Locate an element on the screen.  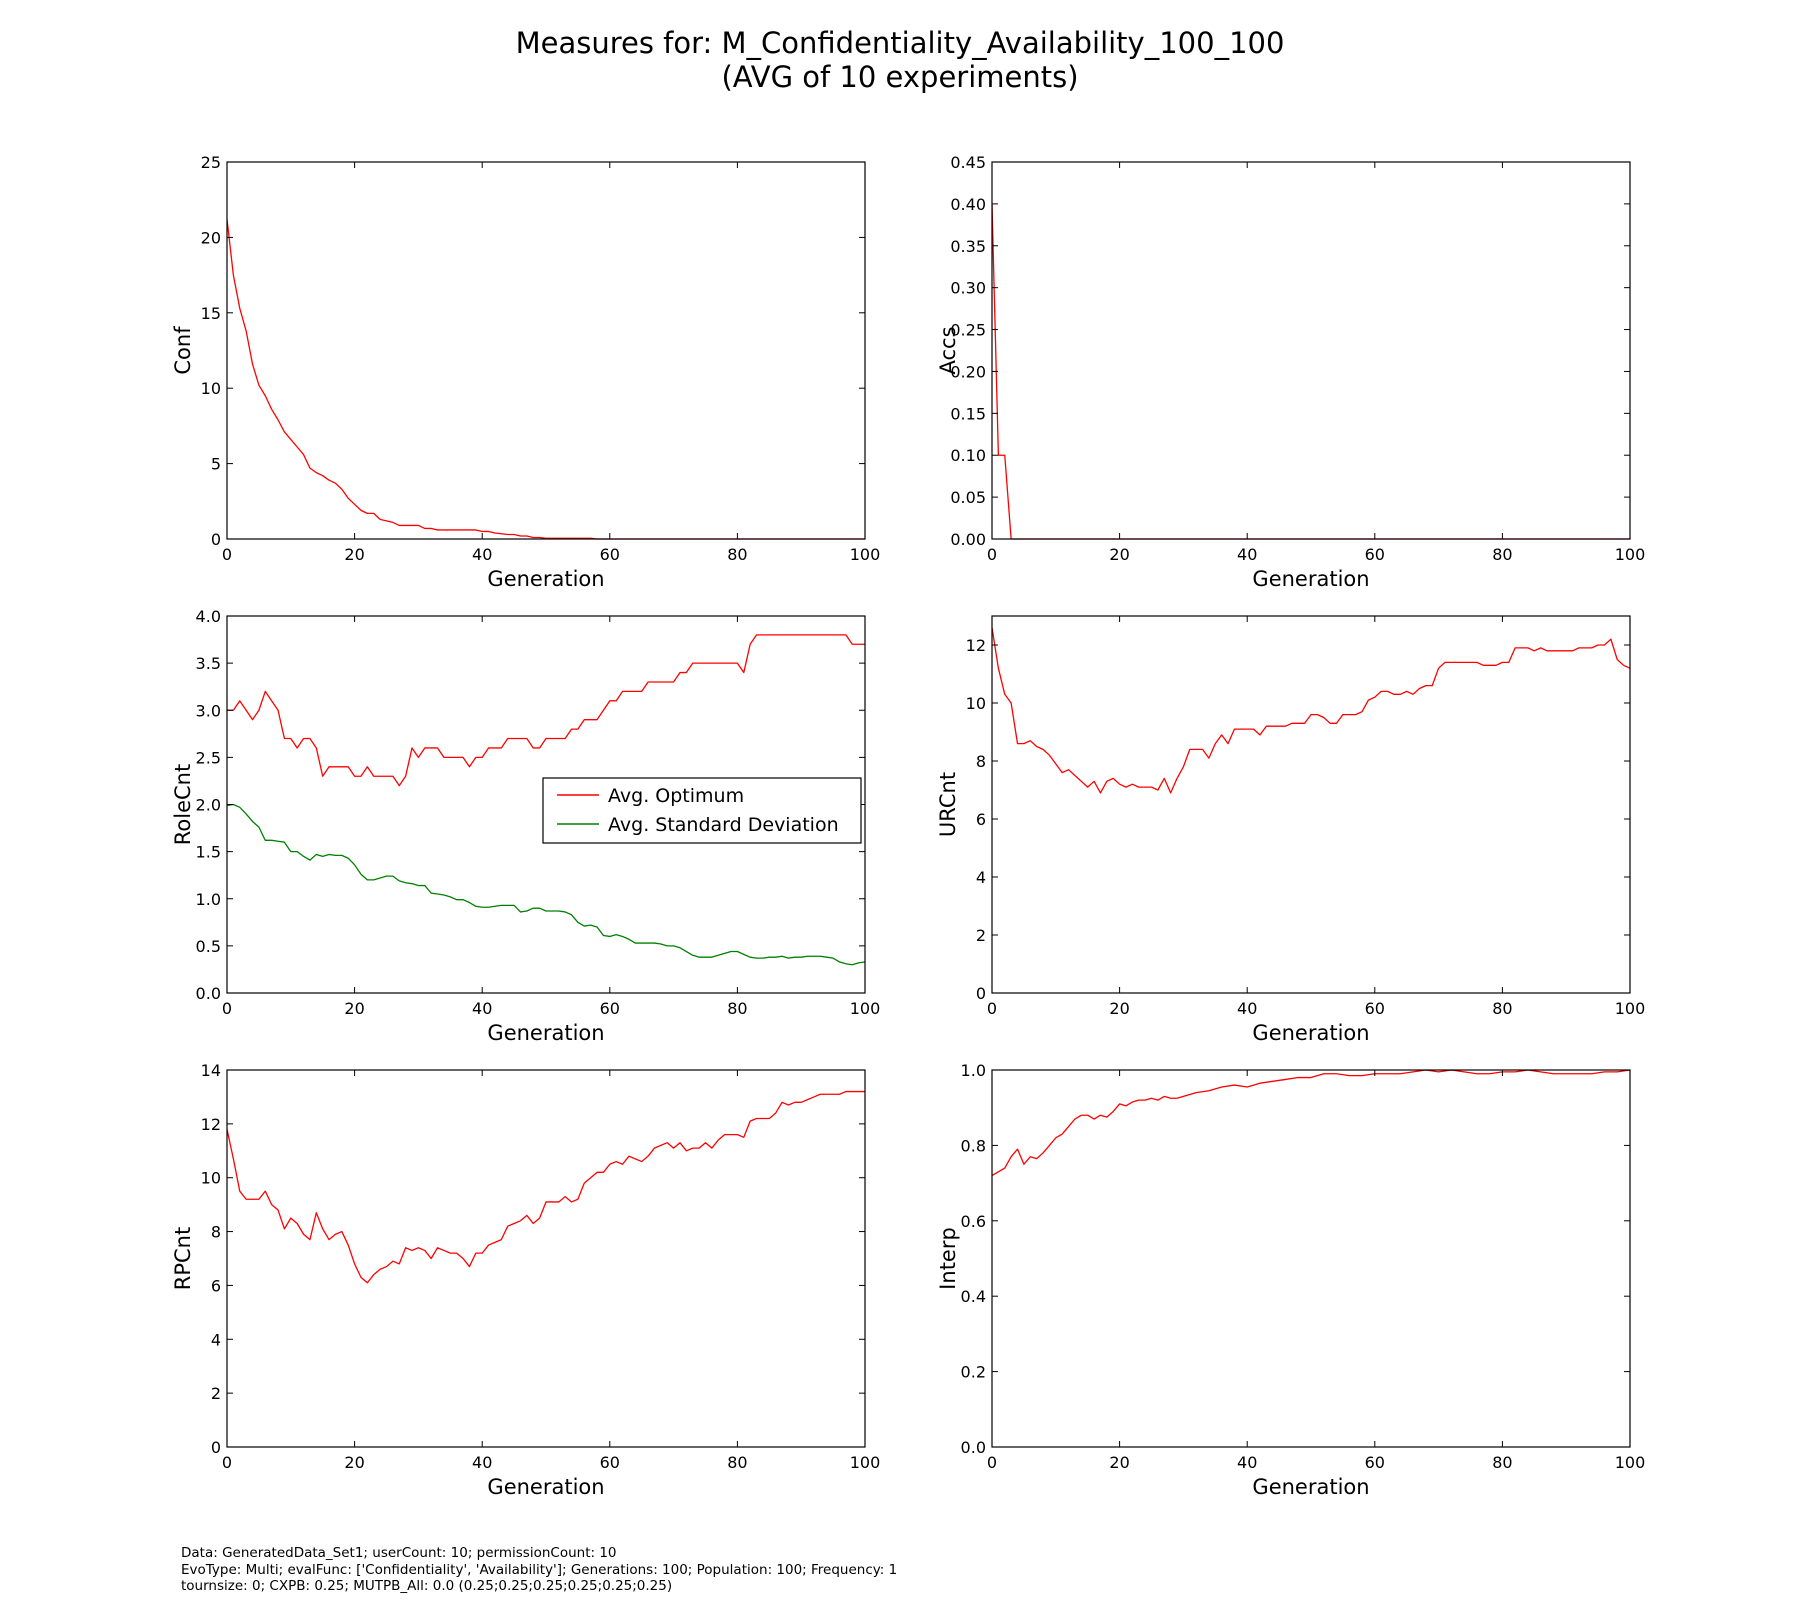
urcnt-xtick-label: 60 is located at coordinates (1375, 1008).